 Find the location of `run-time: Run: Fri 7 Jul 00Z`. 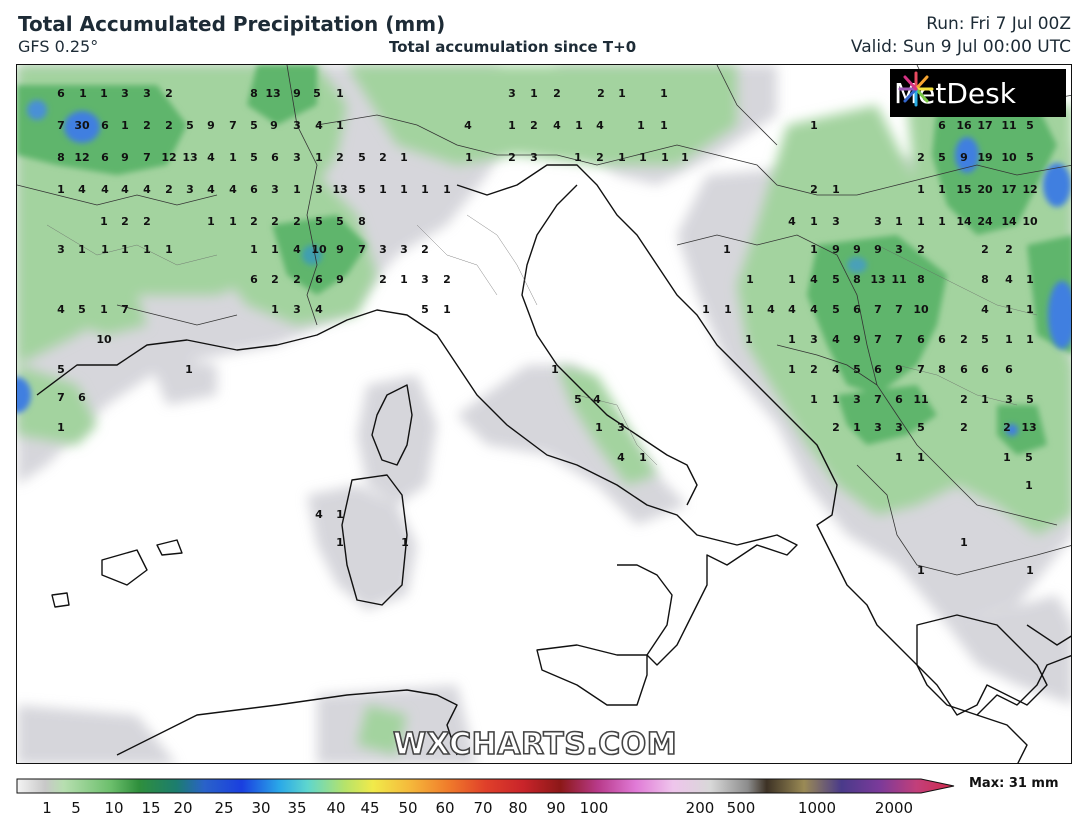

run-time: Run: Fri 7 Jul 00Z is located at coordinates (998, 24).